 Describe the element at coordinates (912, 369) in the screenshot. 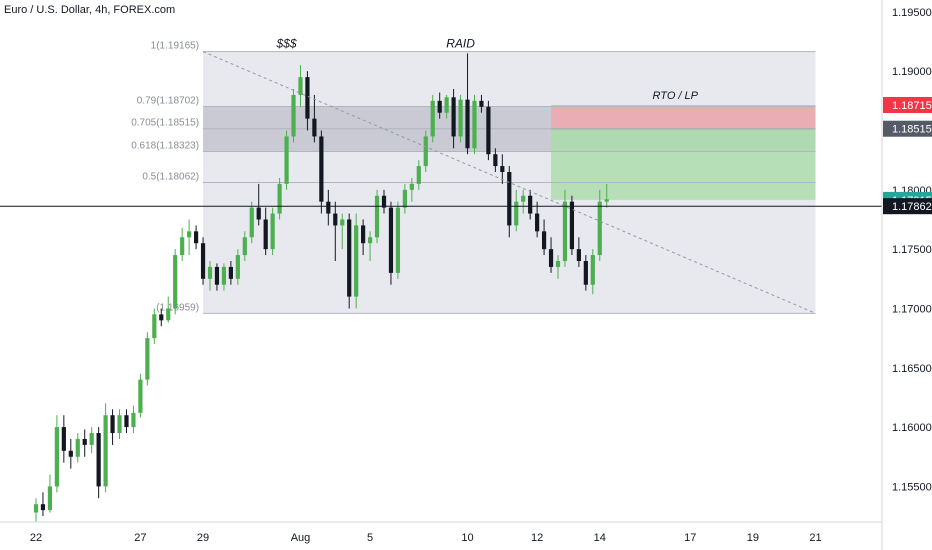

I see `price-tick-label: 1.16500` at that location.